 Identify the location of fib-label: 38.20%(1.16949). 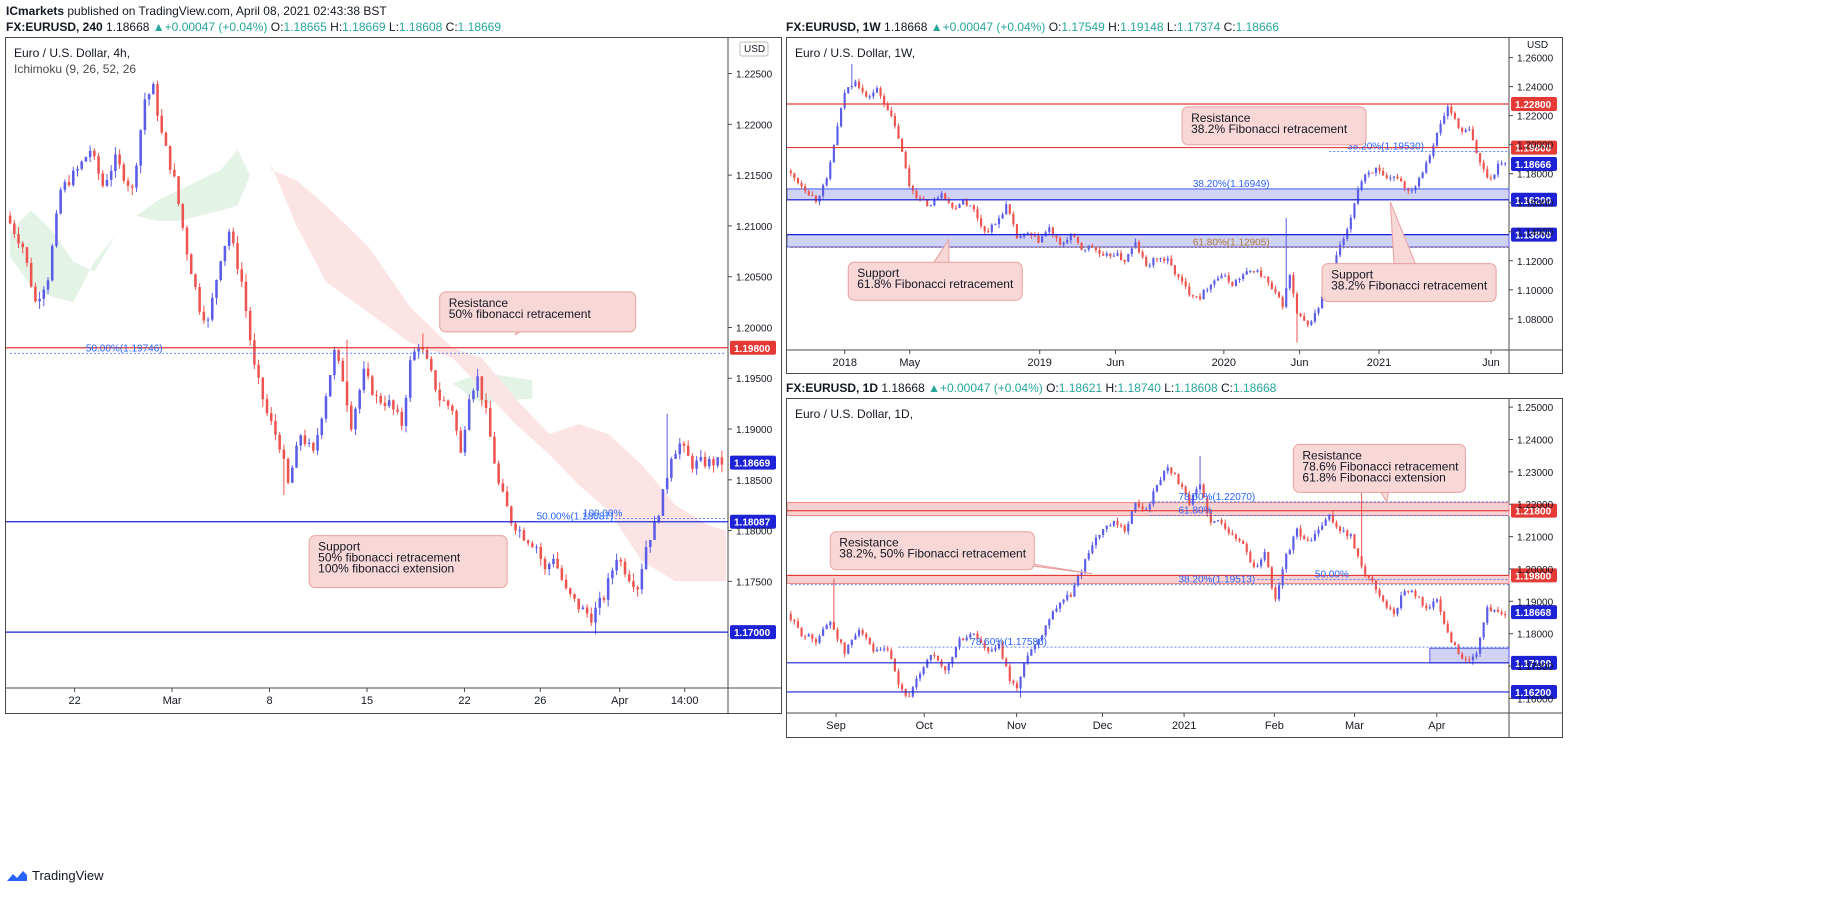
(1231, 184).